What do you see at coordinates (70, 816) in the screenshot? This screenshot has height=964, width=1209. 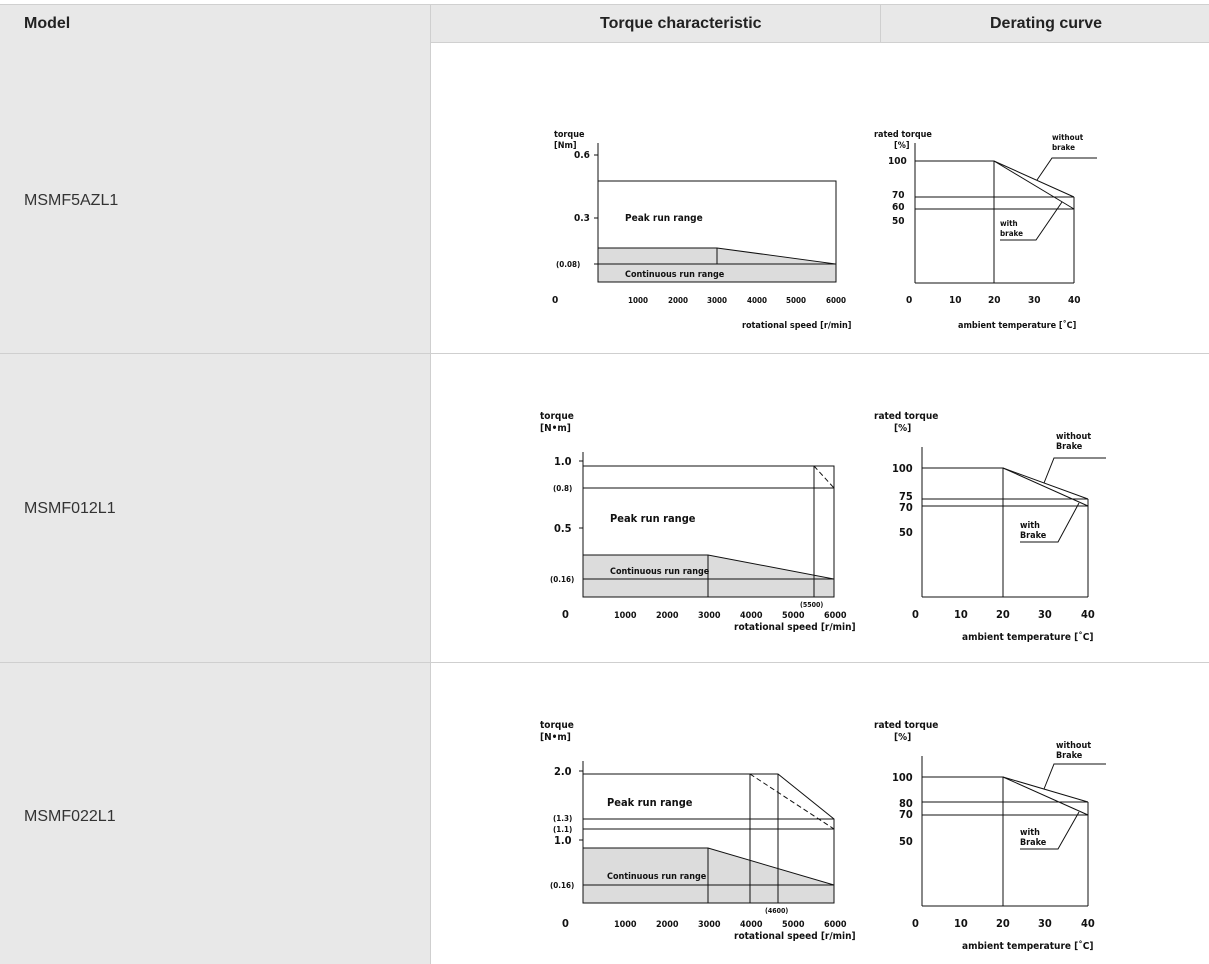 I see `model-name: MSMF022L1` at bounding box center [70, 816].